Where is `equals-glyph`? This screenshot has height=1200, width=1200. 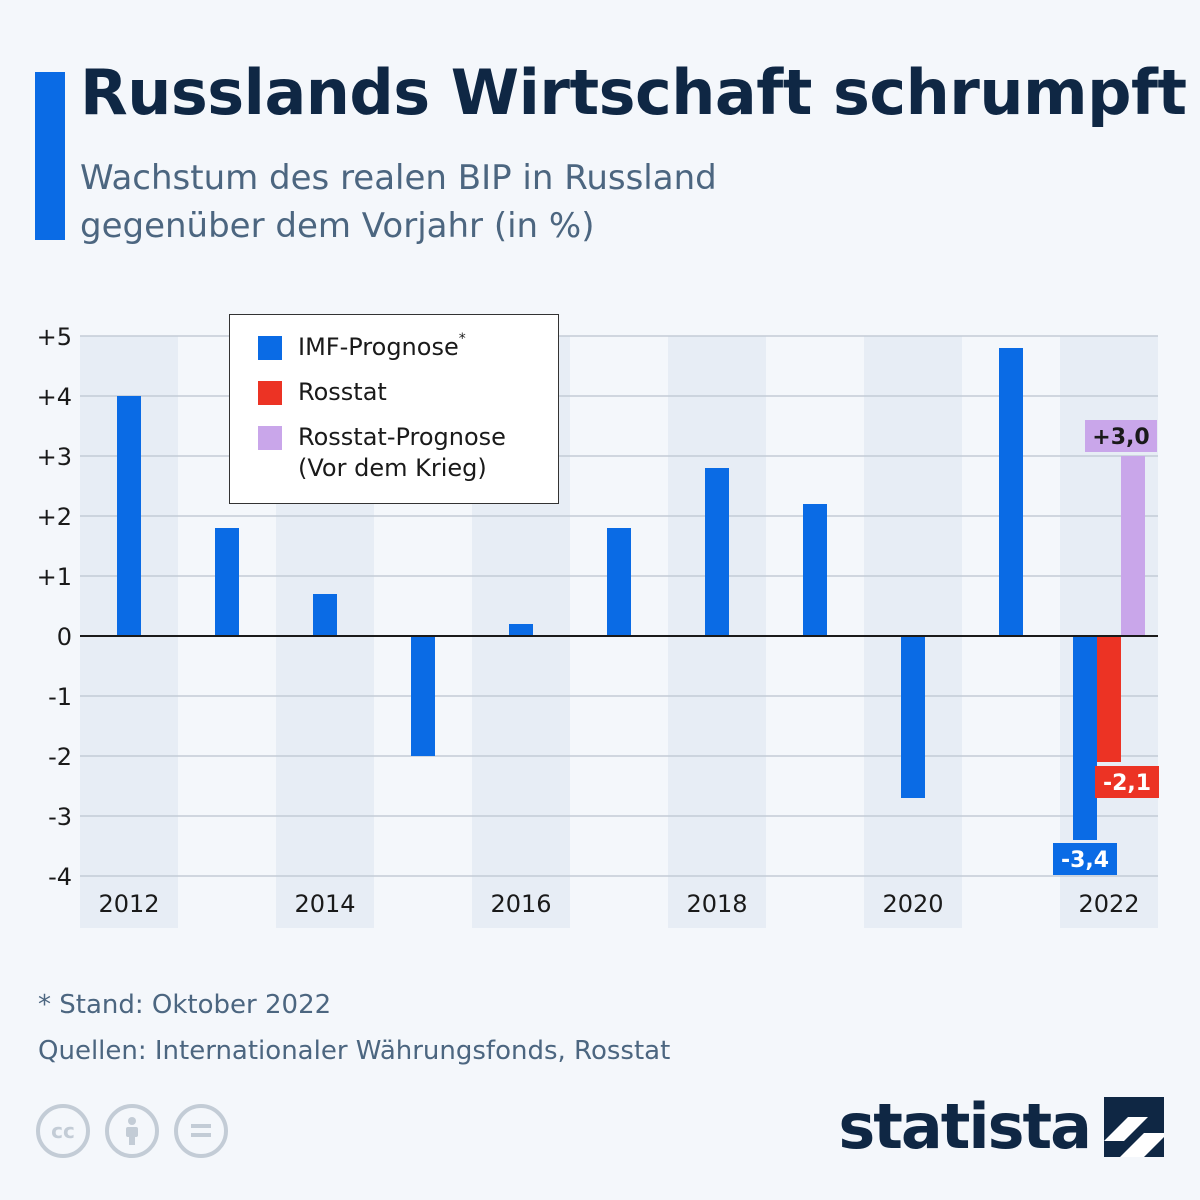
equals-glyph is located at coordinates (201, 1130).